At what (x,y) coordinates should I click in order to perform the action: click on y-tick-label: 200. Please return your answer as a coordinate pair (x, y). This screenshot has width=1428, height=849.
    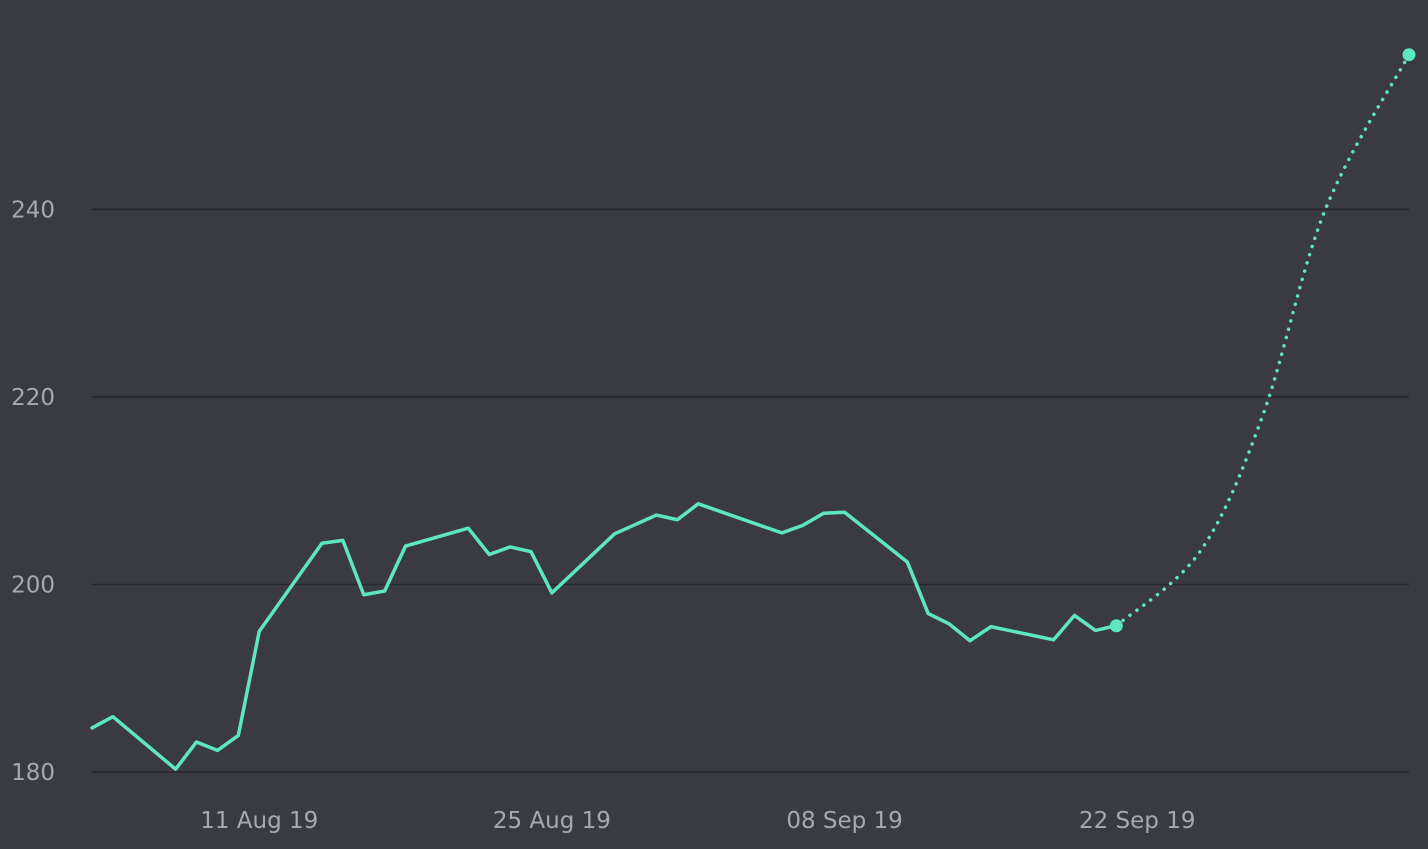
    Looking at the image, I should click on (33, 585).